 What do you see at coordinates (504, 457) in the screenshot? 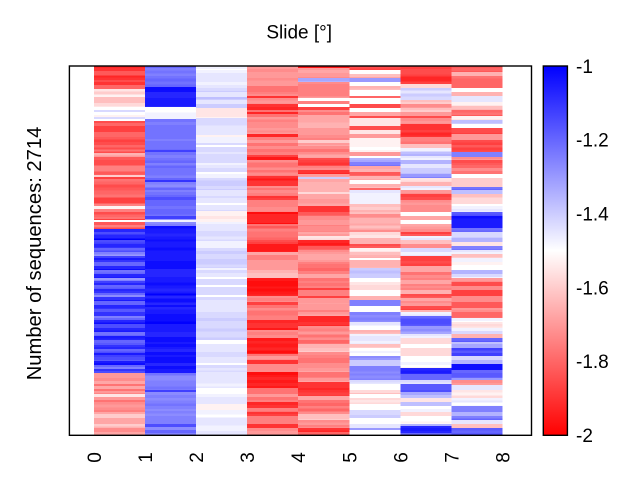
I see `svg-text: 8` at bounding box center [504, 457].